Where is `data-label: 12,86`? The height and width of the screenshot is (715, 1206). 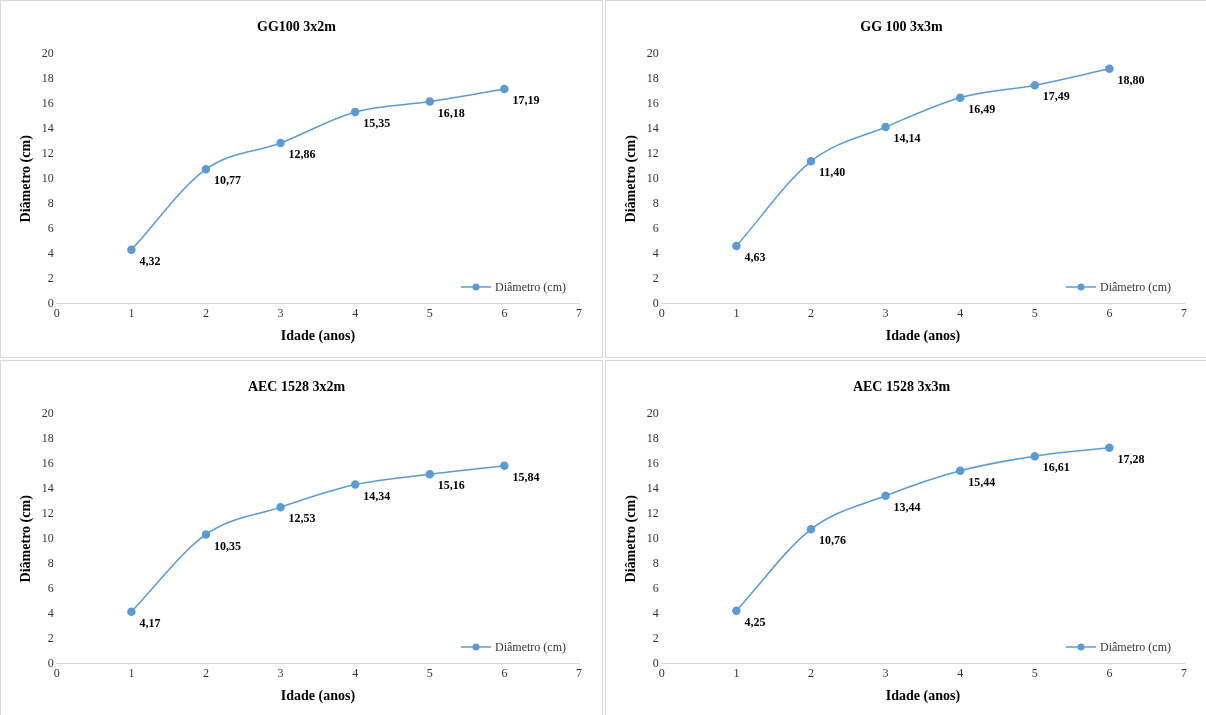
data-label: 12,86 is located at coordinates (302, 154).